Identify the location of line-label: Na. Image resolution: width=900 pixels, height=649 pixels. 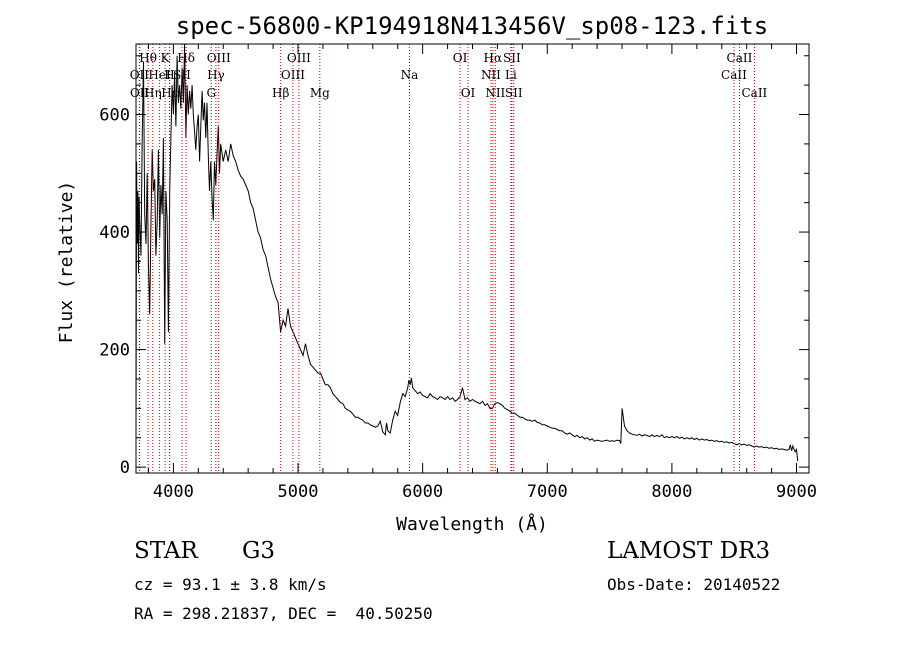
(410, 75).